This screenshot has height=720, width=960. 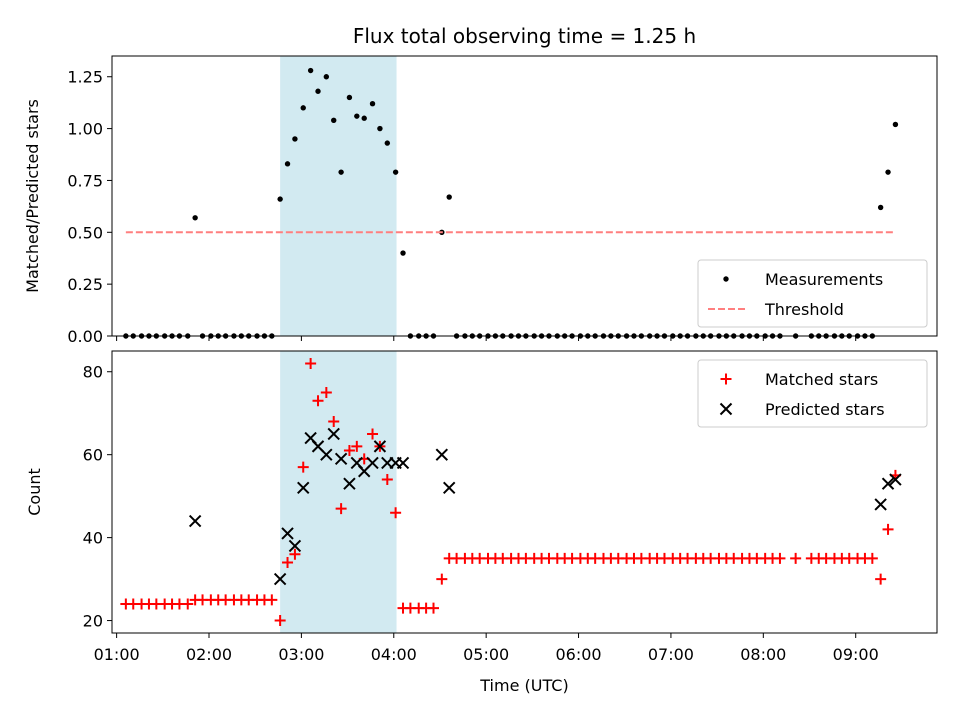 I want to click on y-tick-label: 0.00, so click(x=85, y=336).